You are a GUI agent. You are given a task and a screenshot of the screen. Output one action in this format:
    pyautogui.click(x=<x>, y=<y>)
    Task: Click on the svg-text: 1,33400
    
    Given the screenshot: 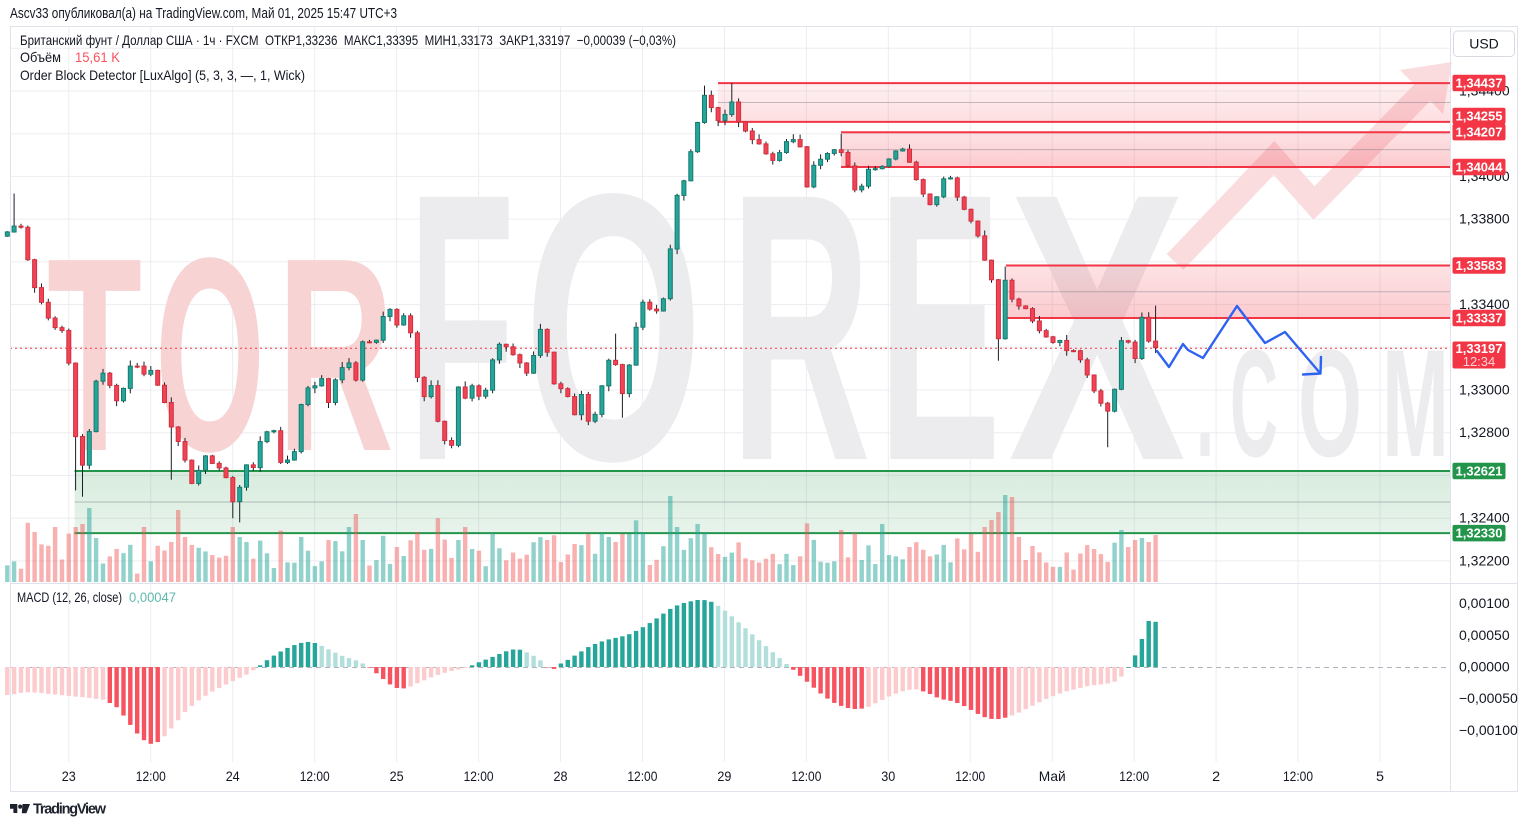 What is the action you would take?
    pyautogui.click(x=1484, y=304)
    